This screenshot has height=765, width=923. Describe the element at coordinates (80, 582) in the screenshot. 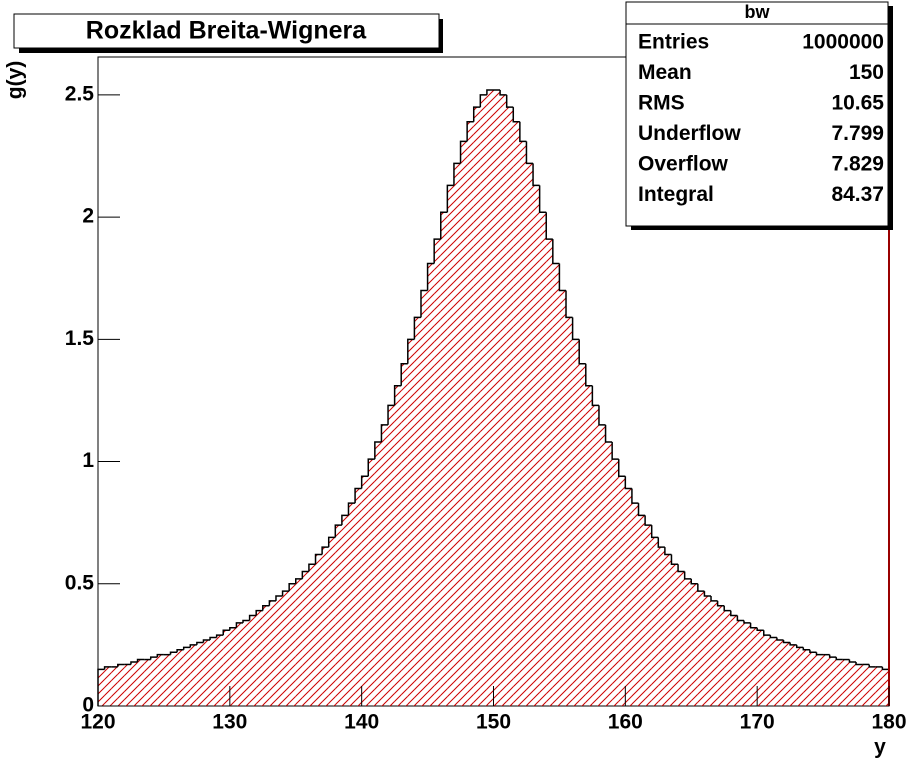

I see `y-tick-label: 0.5` at that location.